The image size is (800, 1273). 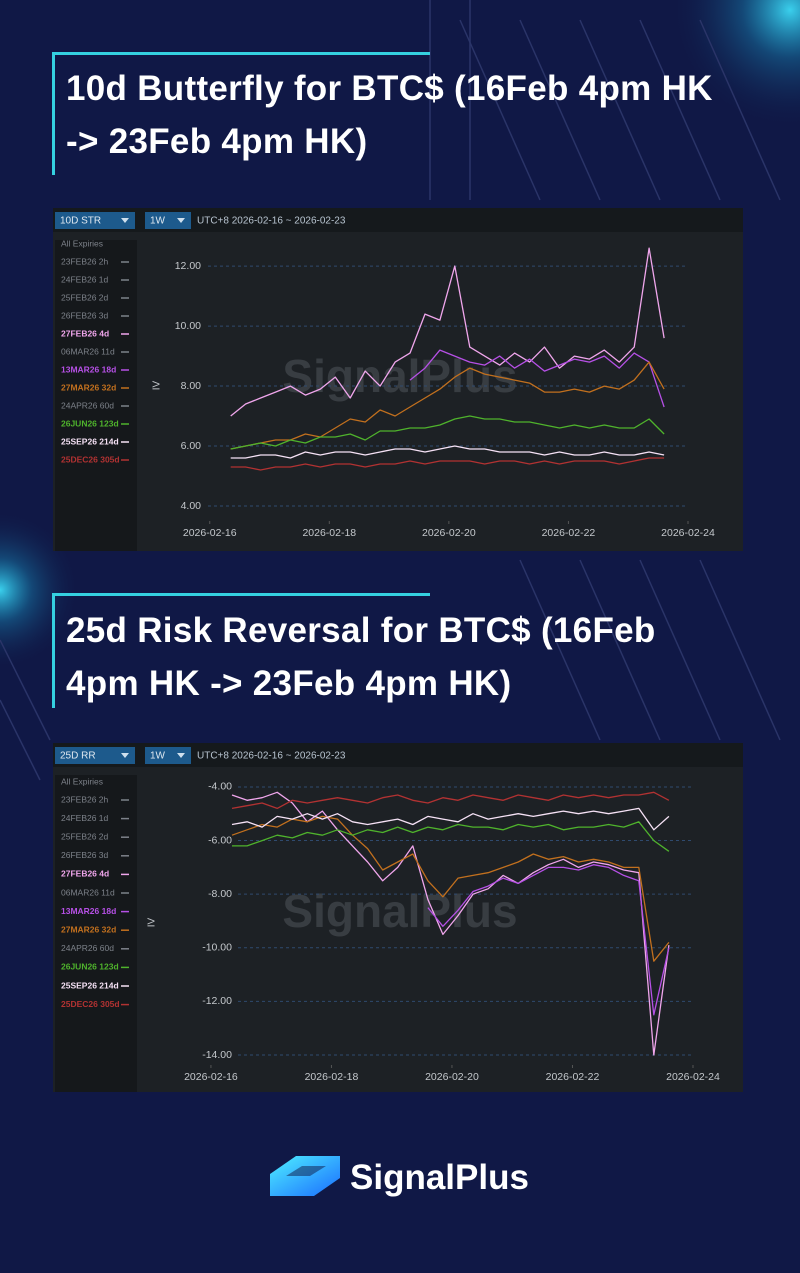 I want to click on y-tick-label: 6.00, so click(x=191, y=446).